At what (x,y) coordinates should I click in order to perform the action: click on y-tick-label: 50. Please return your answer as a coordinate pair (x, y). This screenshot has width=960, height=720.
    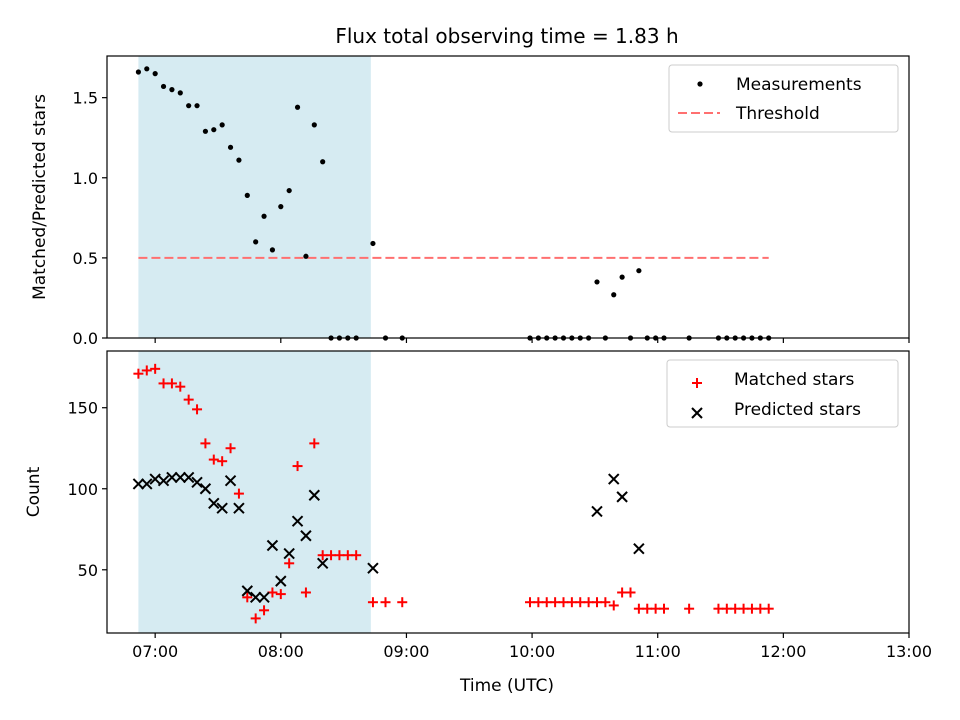
    Looking at the image, I should click on (88, 570).